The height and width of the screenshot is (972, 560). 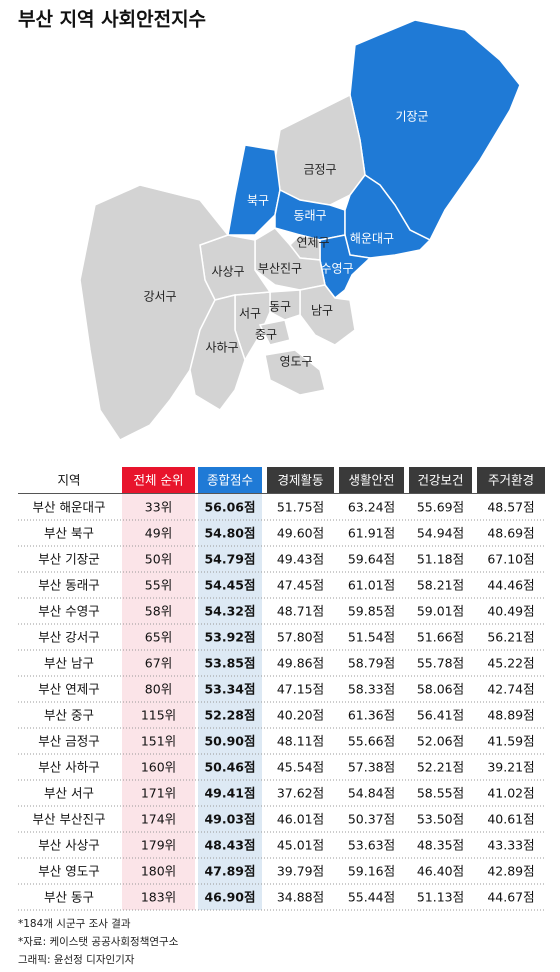 What do you see at coordinates (300, 663) in the screenshot?
I see `table-cell: 49.86점` at bounding box center [300, 663].